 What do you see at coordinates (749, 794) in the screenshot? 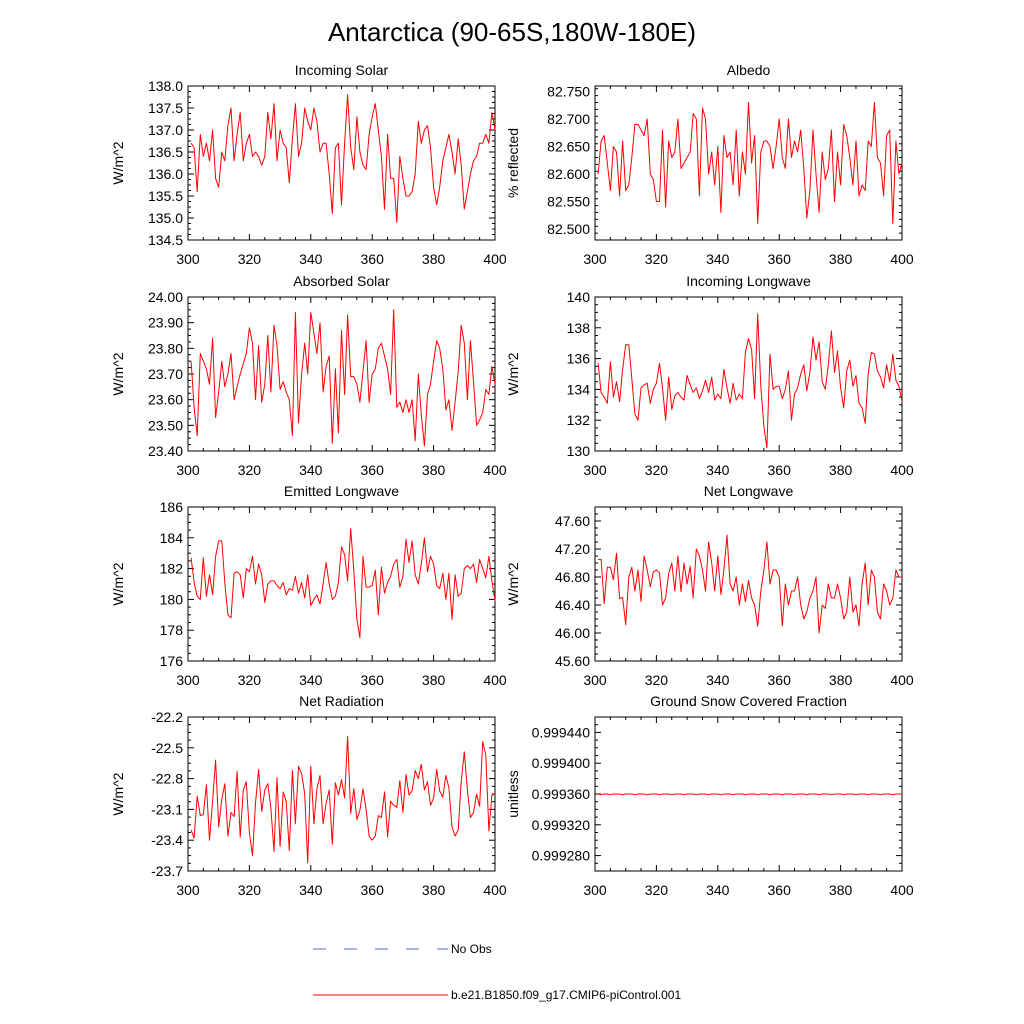
I see `ground-snow-covered-fraction-series-line` at bounding box center [749, 794].